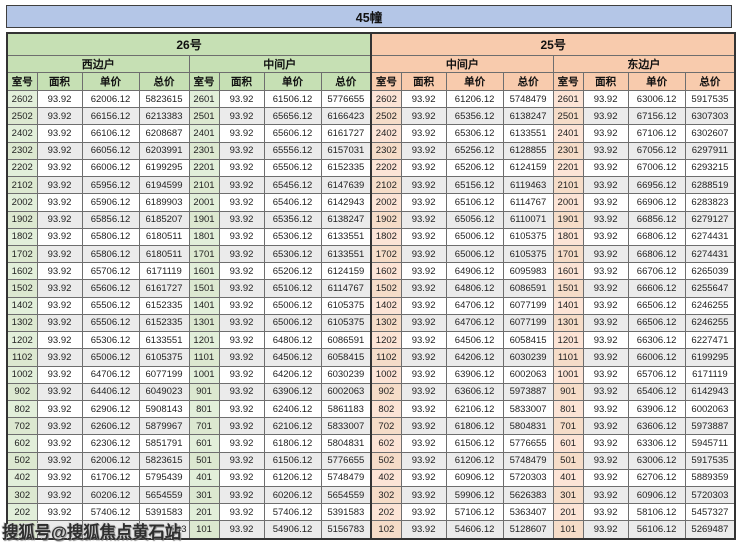 This screenshot has width=740, height=545. I want to click on value-cell: 64706.12, so click(474, 305).